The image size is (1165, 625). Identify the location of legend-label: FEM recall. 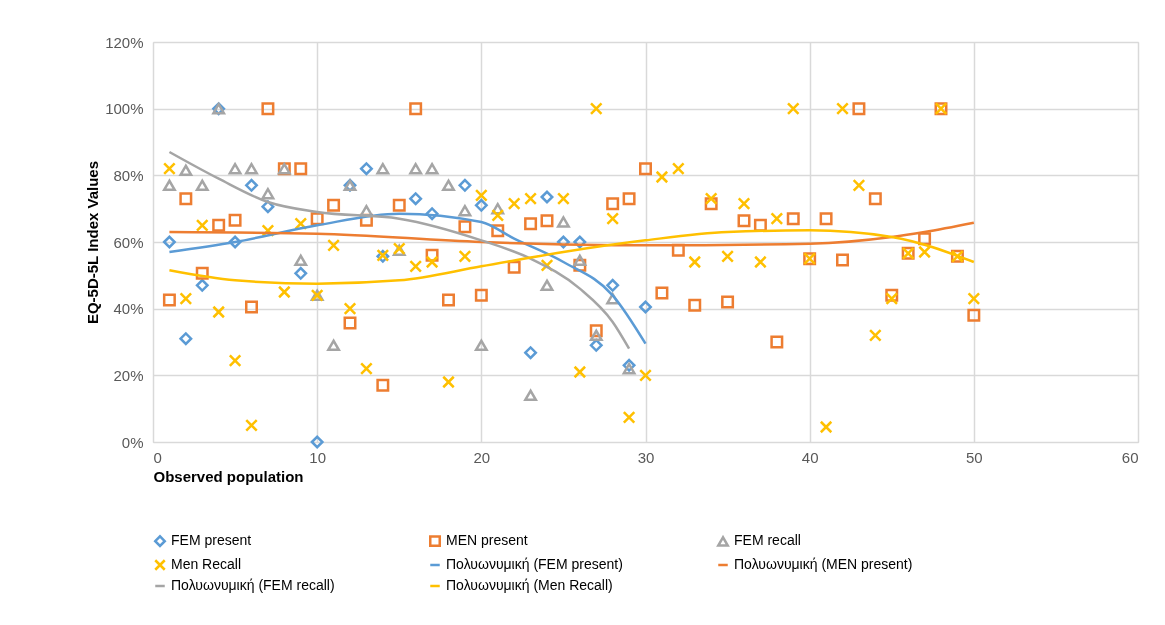
(767, 540).